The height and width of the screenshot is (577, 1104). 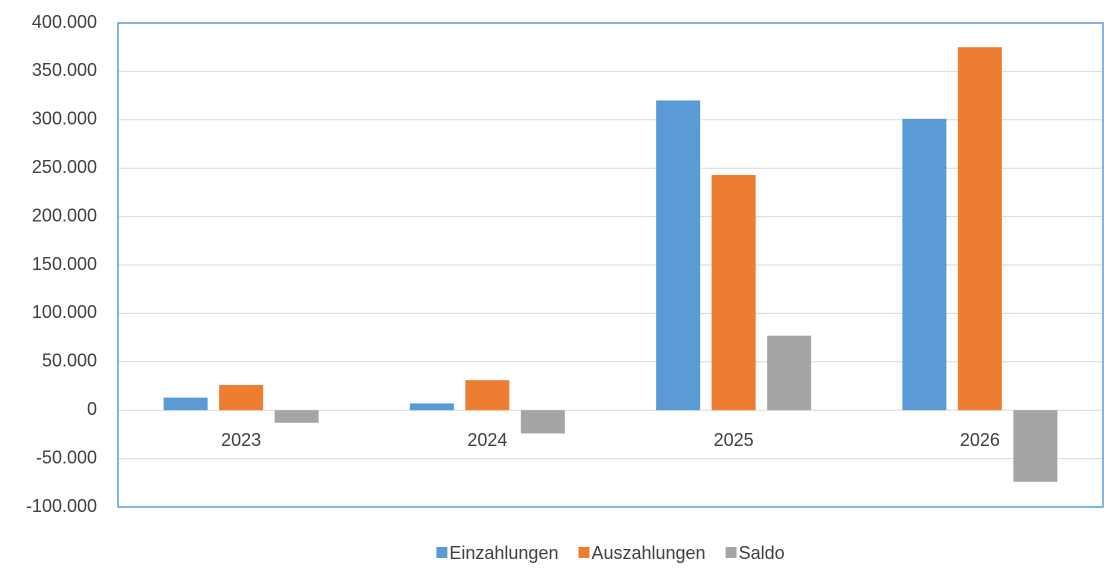 What do you see at coordinates (64, 167) in the screenshot?
I see `y-tick-label: 250.000` at bounding box center [64, 167].